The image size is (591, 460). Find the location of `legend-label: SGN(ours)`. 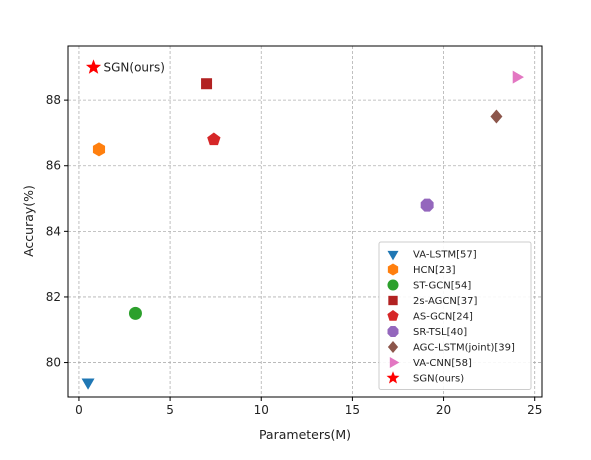

legend-label: SGN(ours) is located at coordinates (438, 379).